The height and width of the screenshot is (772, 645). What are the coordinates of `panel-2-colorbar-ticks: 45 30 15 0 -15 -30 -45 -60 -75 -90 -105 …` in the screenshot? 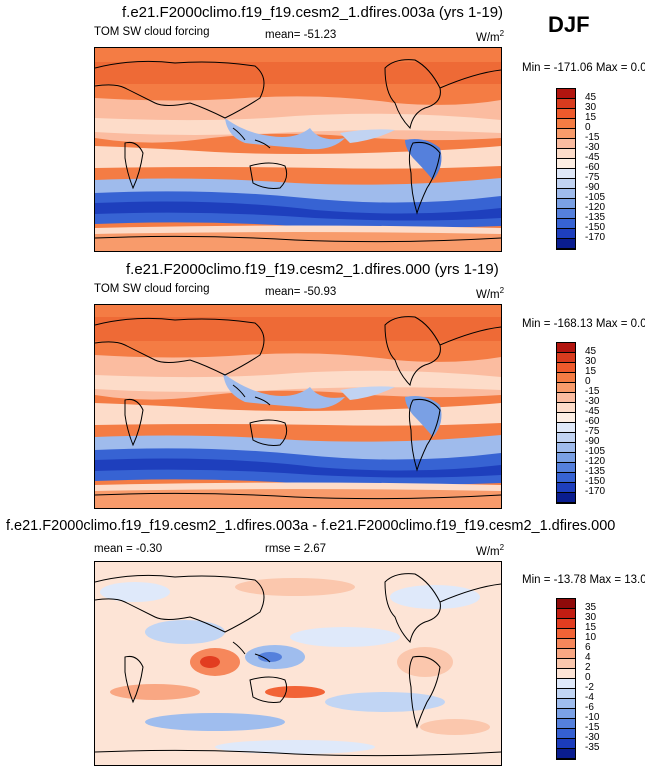 It's located at (605, 422).